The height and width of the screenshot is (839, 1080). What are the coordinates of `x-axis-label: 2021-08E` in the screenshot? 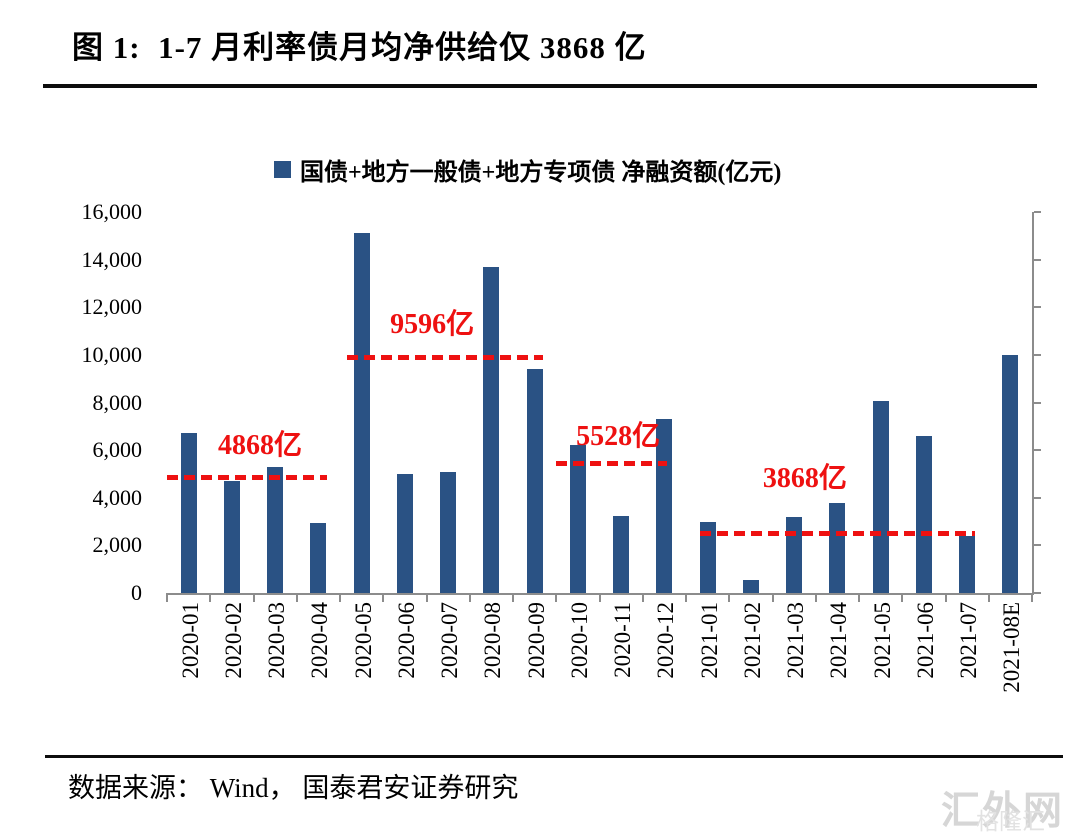 It's located at (1012, 647).